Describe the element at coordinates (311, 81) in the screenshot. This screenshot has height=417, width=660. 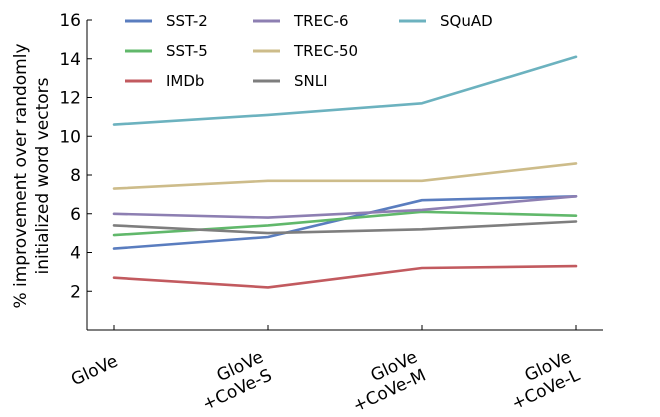
I see `legend-label-snli: SNLI` at that location.